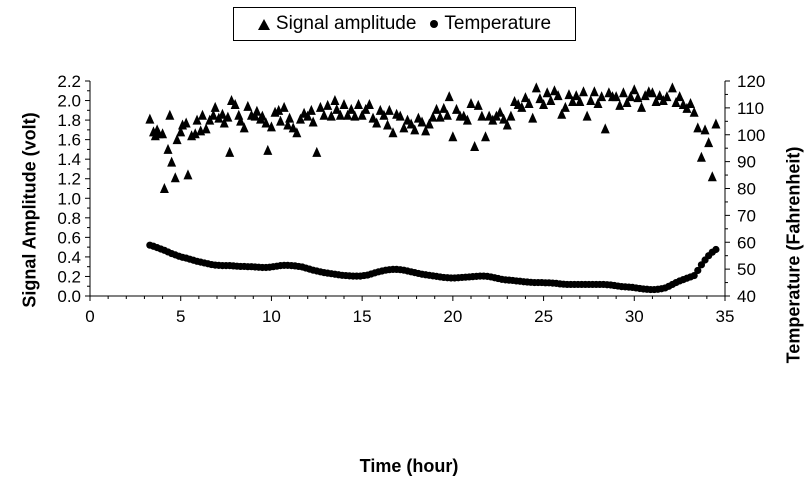 This screenshot has height=489, width=812. I want to click on y-tick-label-left: 0.8, so click(69, 218).